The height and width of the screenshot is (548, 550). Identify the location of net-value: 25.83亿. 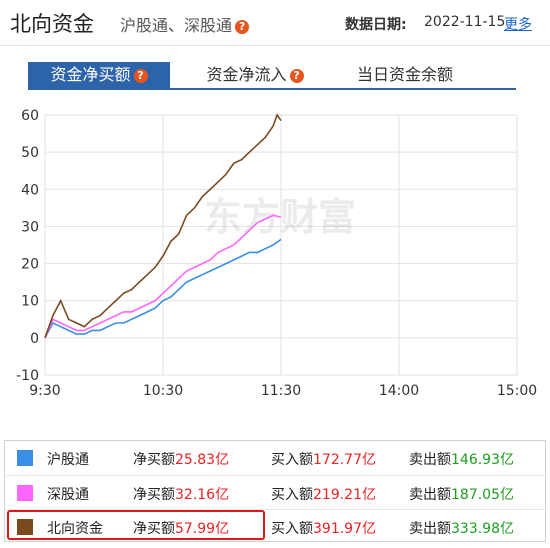
(202, 460).